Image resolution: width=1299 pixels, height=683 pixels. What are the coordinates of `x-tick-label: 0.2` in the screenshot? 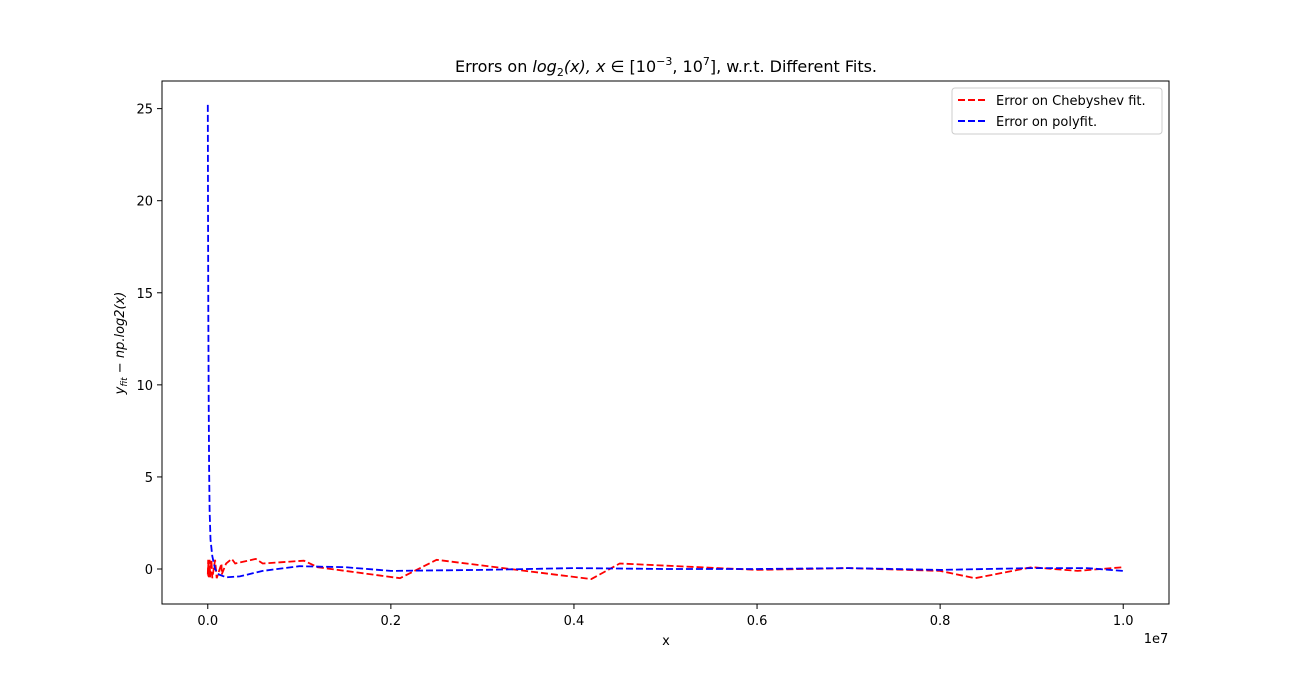 It's located at (391, 621).